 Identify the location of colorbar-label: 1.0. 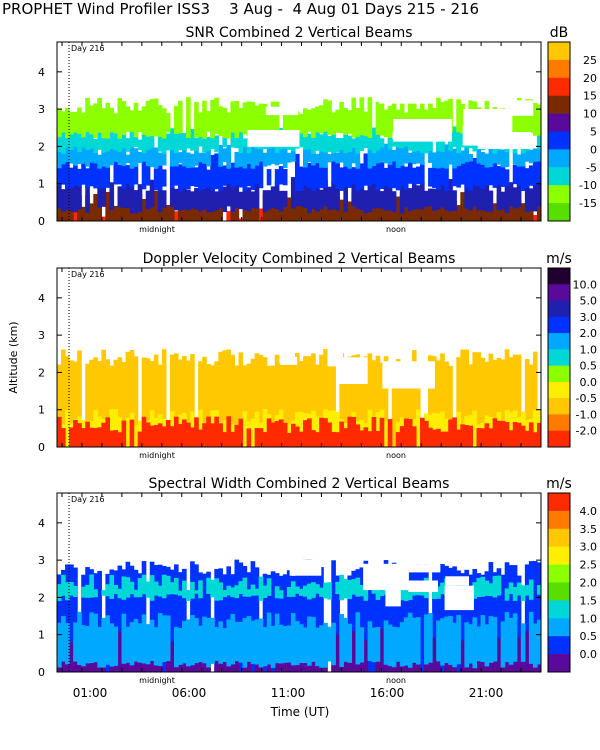
(589, 349).